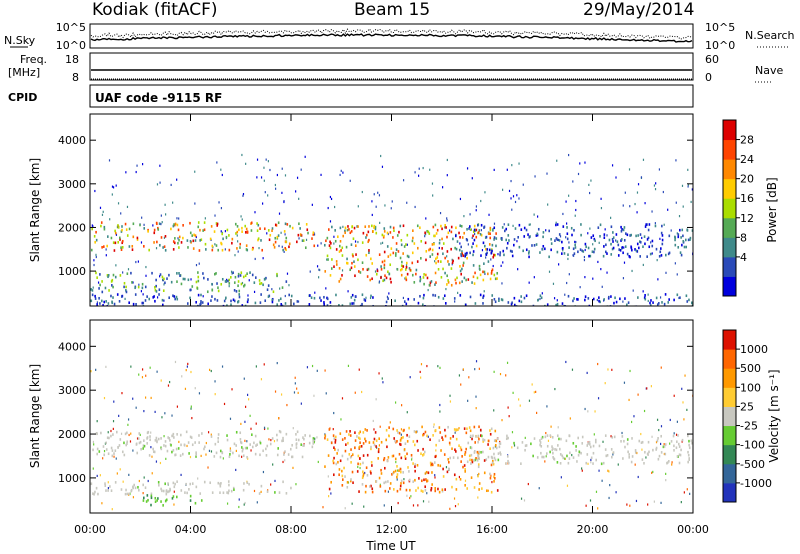 The width and height of the screenshot is (800, 554). Describe the element at coordinates (747, 198) in the screenshot. I see `colorbar-tick-label: 16` at that location.